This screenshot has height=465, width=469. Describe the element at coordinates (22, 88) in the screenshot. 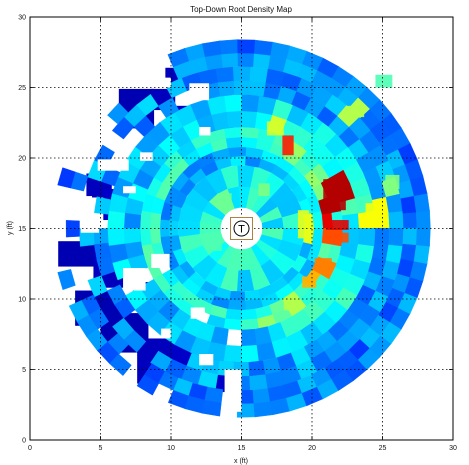

I see `y-tick-label: 25` at that location.